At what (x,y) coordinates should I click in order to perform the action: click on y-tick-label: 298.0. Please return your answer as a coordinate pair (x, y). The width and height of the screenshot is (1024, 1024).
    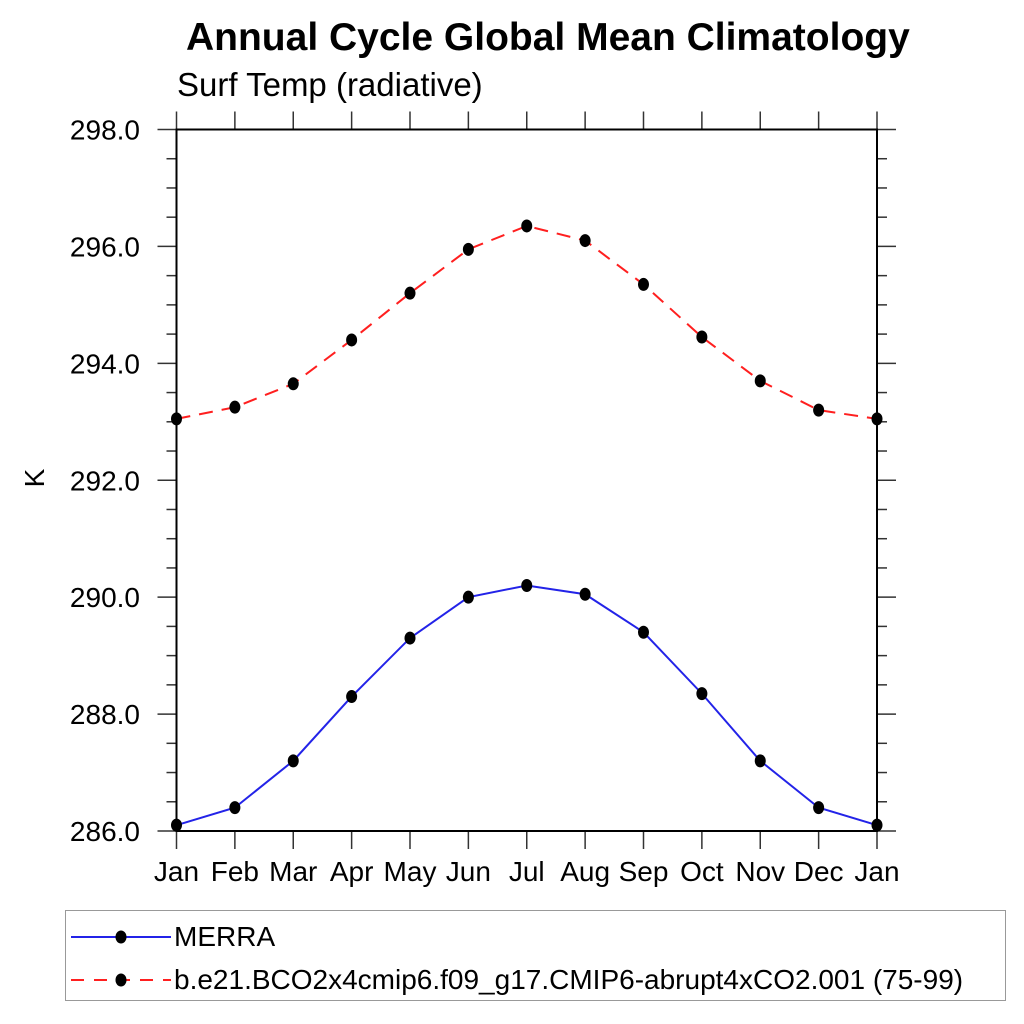
    Looking at the image, I should click on (105, 130).